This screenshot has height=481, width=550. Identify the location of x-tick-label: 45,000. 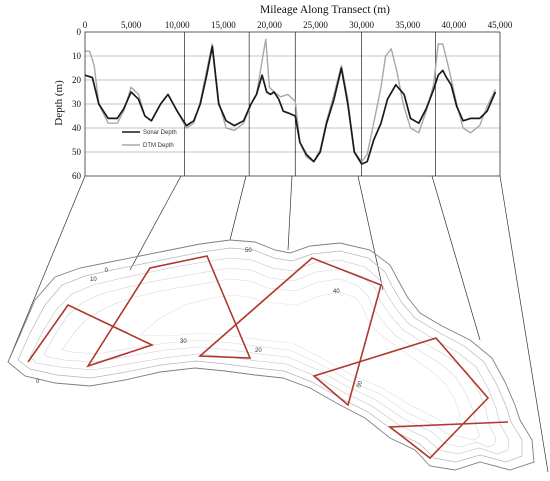
(500, 25).